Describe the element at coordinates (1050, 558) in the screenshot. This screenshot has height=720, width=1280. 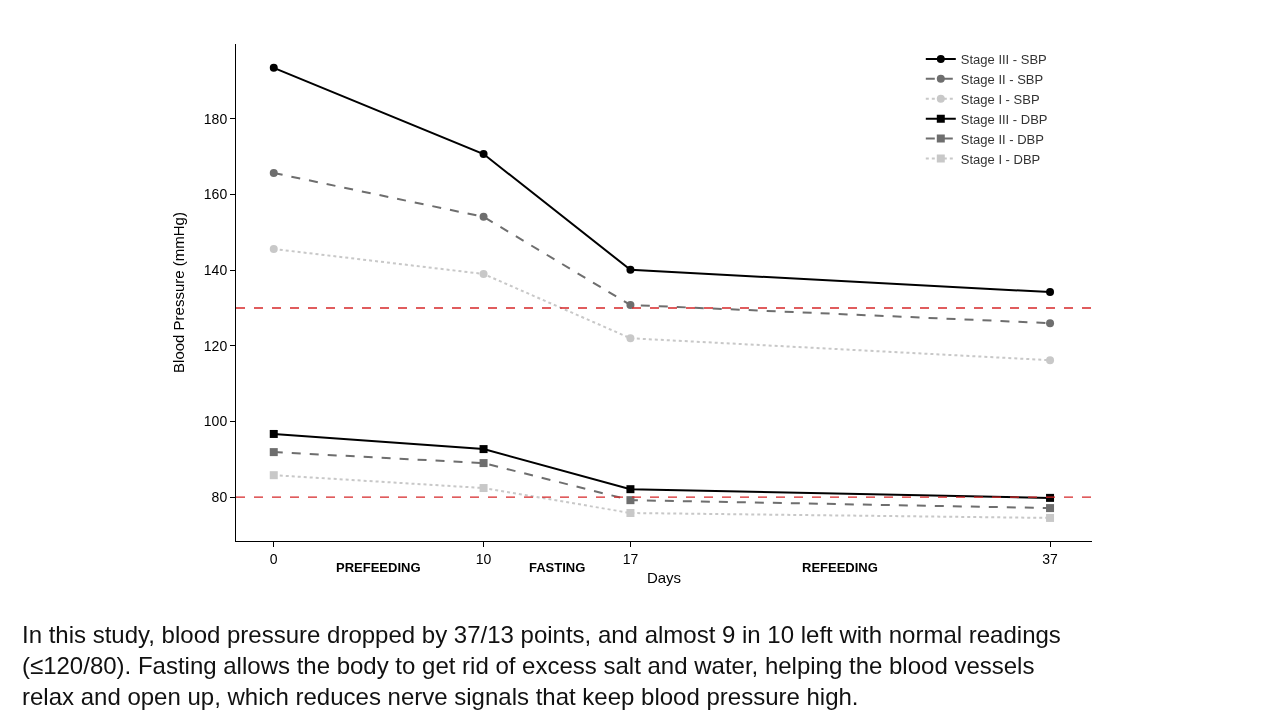
I see `x-tick-label: 37` at that location.